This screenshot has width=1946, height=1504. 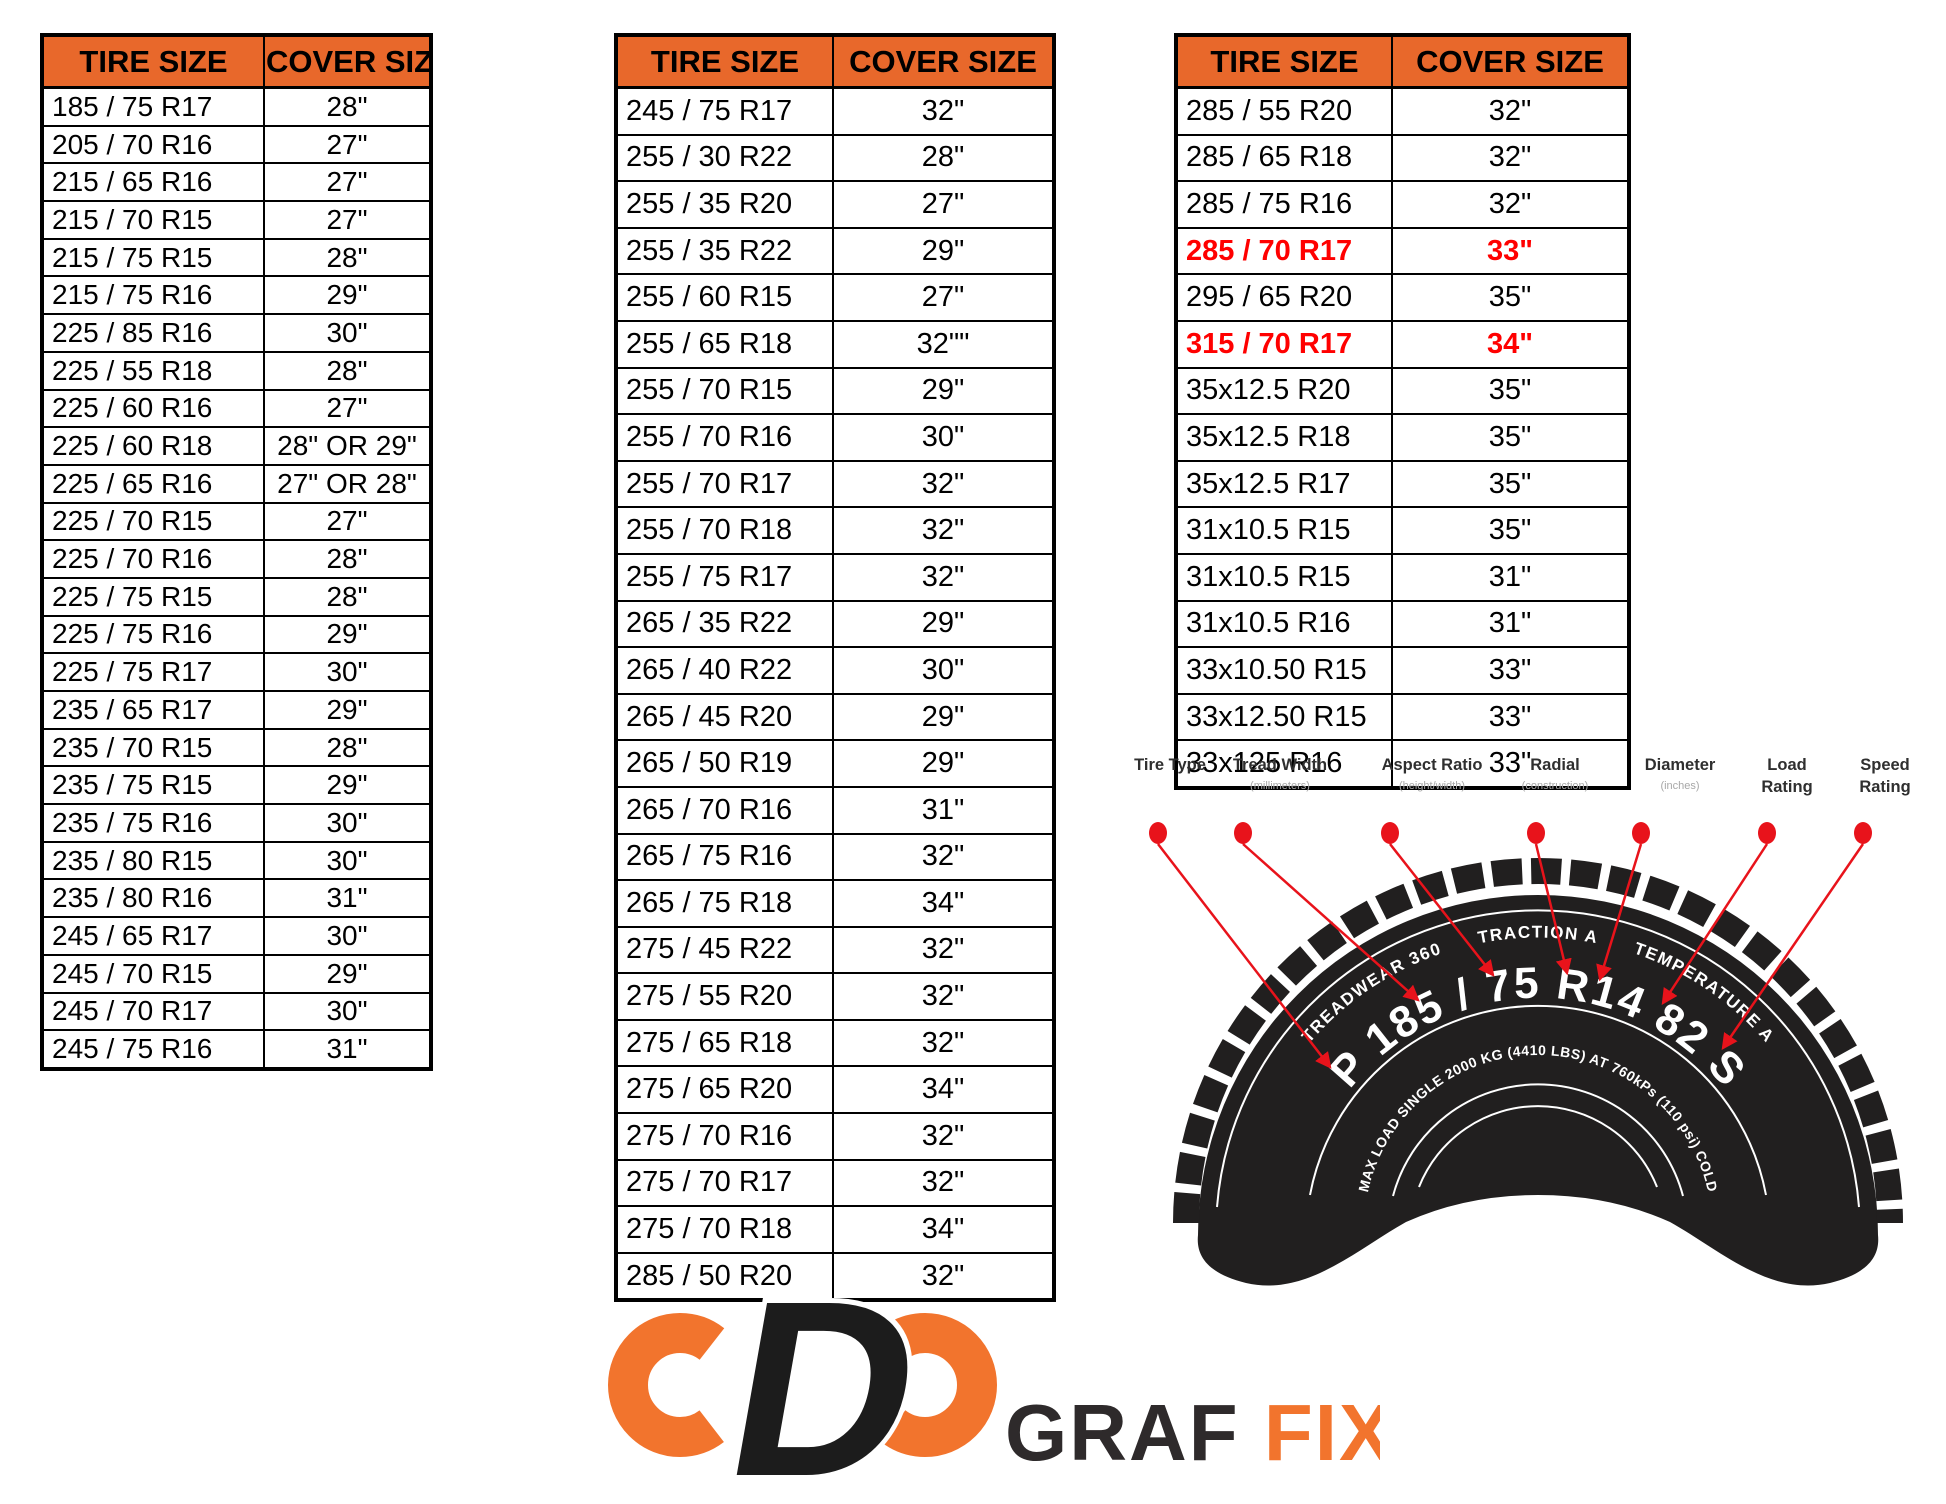 What do you see at coordinates (724, 857) in the screenshot?
I see `tire-size-cell: 265 / 75 R16` at bounding box center [724, 857].